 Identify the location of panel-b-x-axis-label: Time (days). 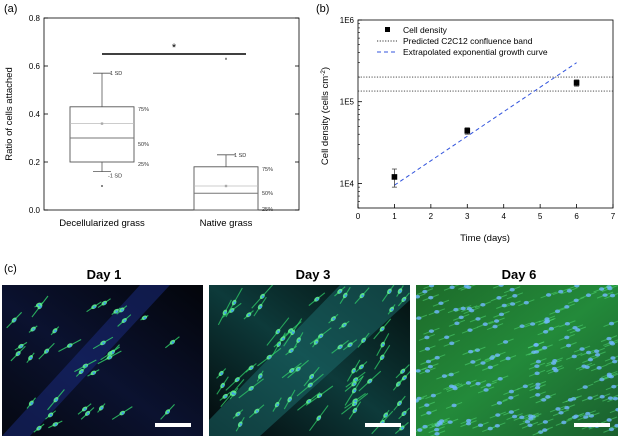
(485, 238).